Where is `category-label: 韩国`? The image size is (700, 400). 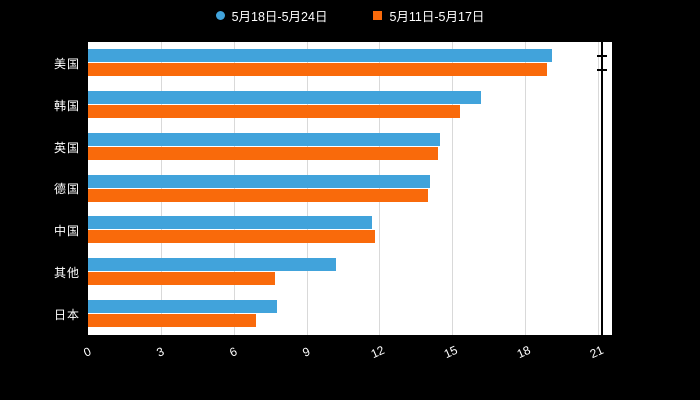 category-label: 韩国 is located at coordinates (66, 106).